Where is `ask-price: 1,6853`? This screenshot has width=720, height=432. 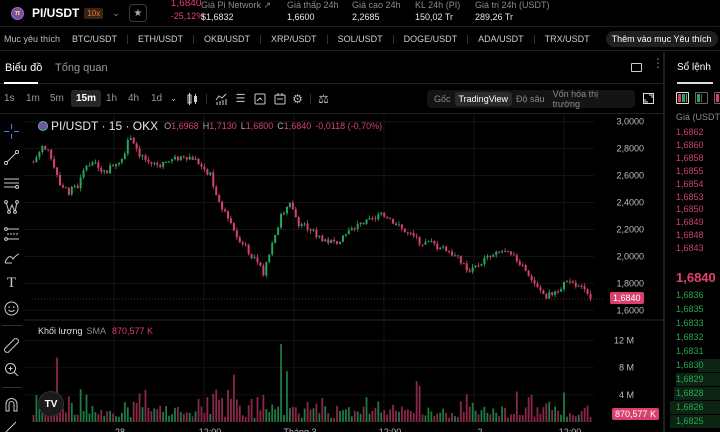 ask-price: 1,6853 is located at coordinates (690, 196).